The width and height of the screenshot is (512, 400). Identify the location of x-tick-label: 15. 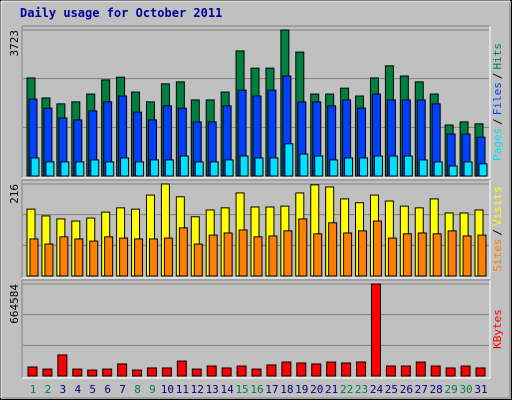
(241, 389).